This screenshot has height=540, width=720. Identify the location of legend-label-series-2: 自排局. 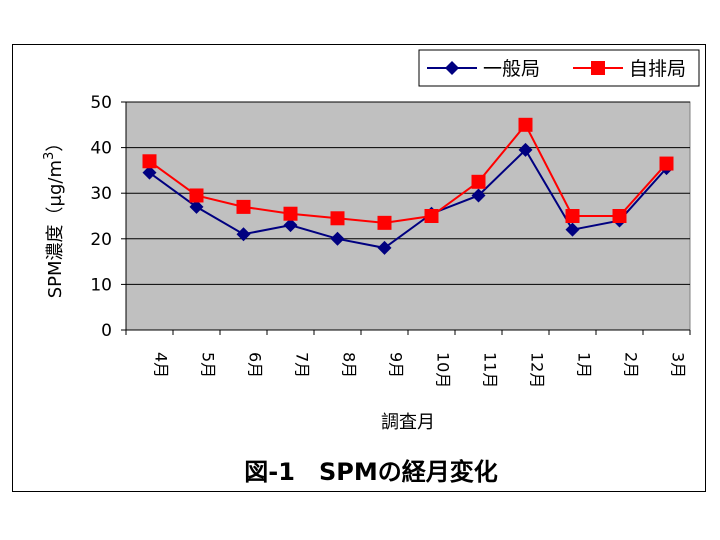
(657, 69).